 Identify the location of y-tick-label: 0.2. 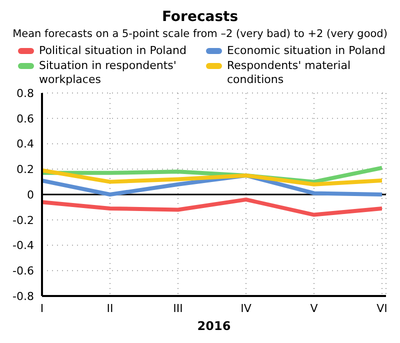
(25, 169).